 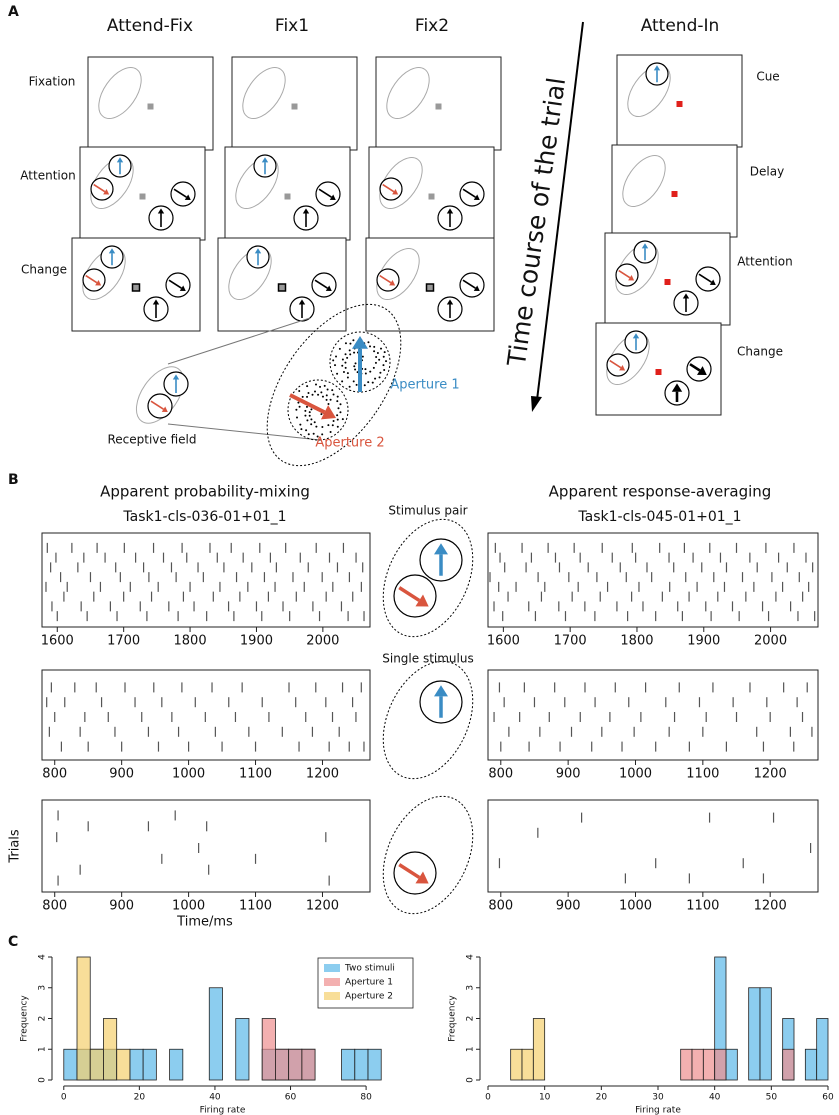 What do you see at coordinates (680, 26) in the screenshot?
I see `label: Attend-In` at bounding box center [680, 26].